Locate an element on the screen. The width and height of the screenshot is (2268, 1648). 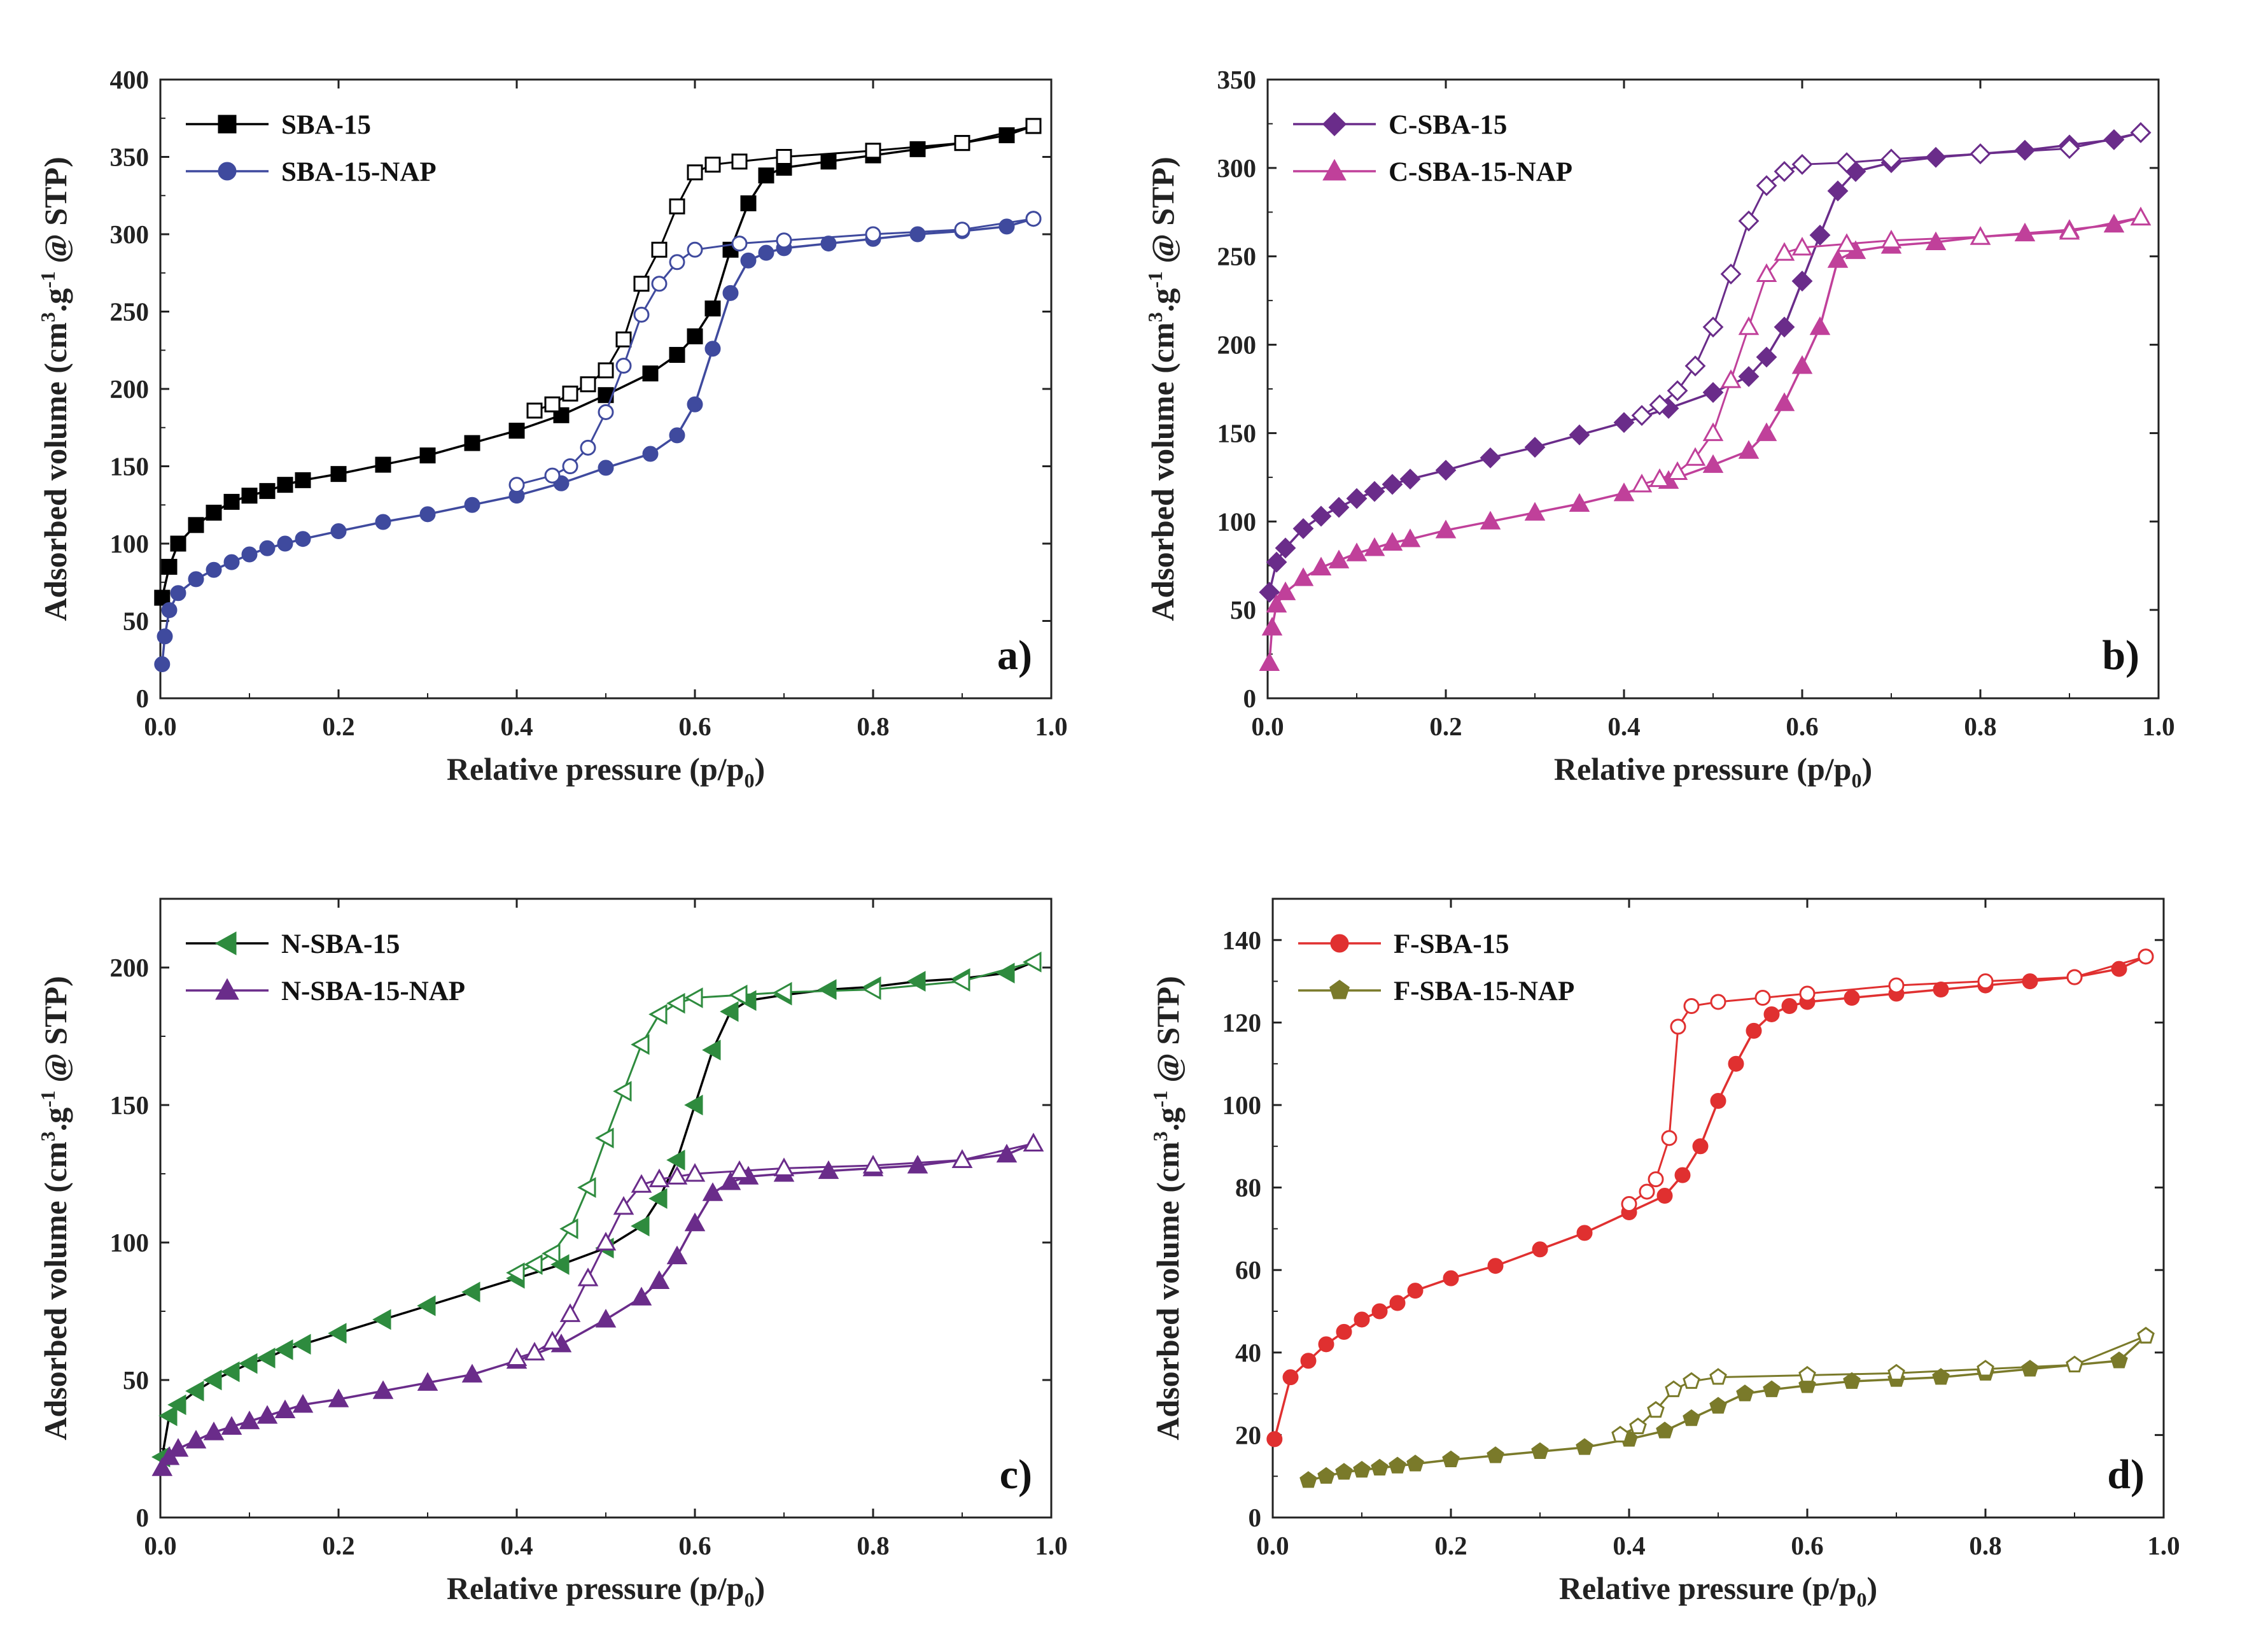
legend-label: SBA-15 is located at coordinates (326, 125).